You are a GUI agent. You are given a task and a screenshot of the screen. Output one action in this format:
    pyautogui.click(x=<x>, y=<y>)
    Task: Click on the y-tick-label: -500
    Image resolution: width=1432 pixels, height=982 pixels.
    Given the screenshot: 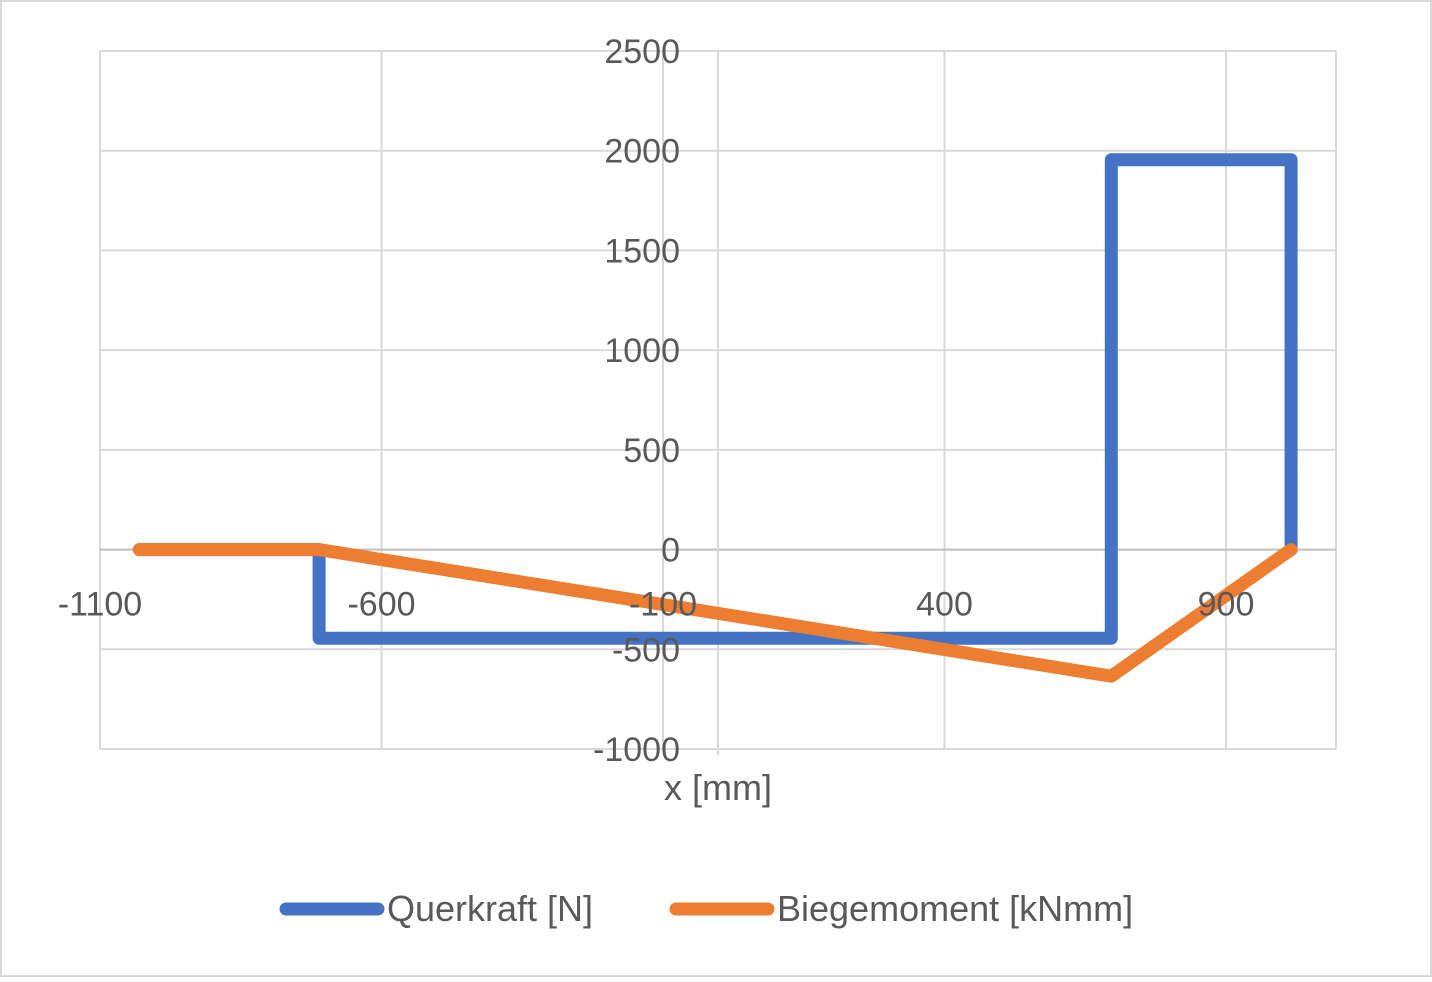 What is the action you would take?
    pyautogui.click(x=646, y=650)
    